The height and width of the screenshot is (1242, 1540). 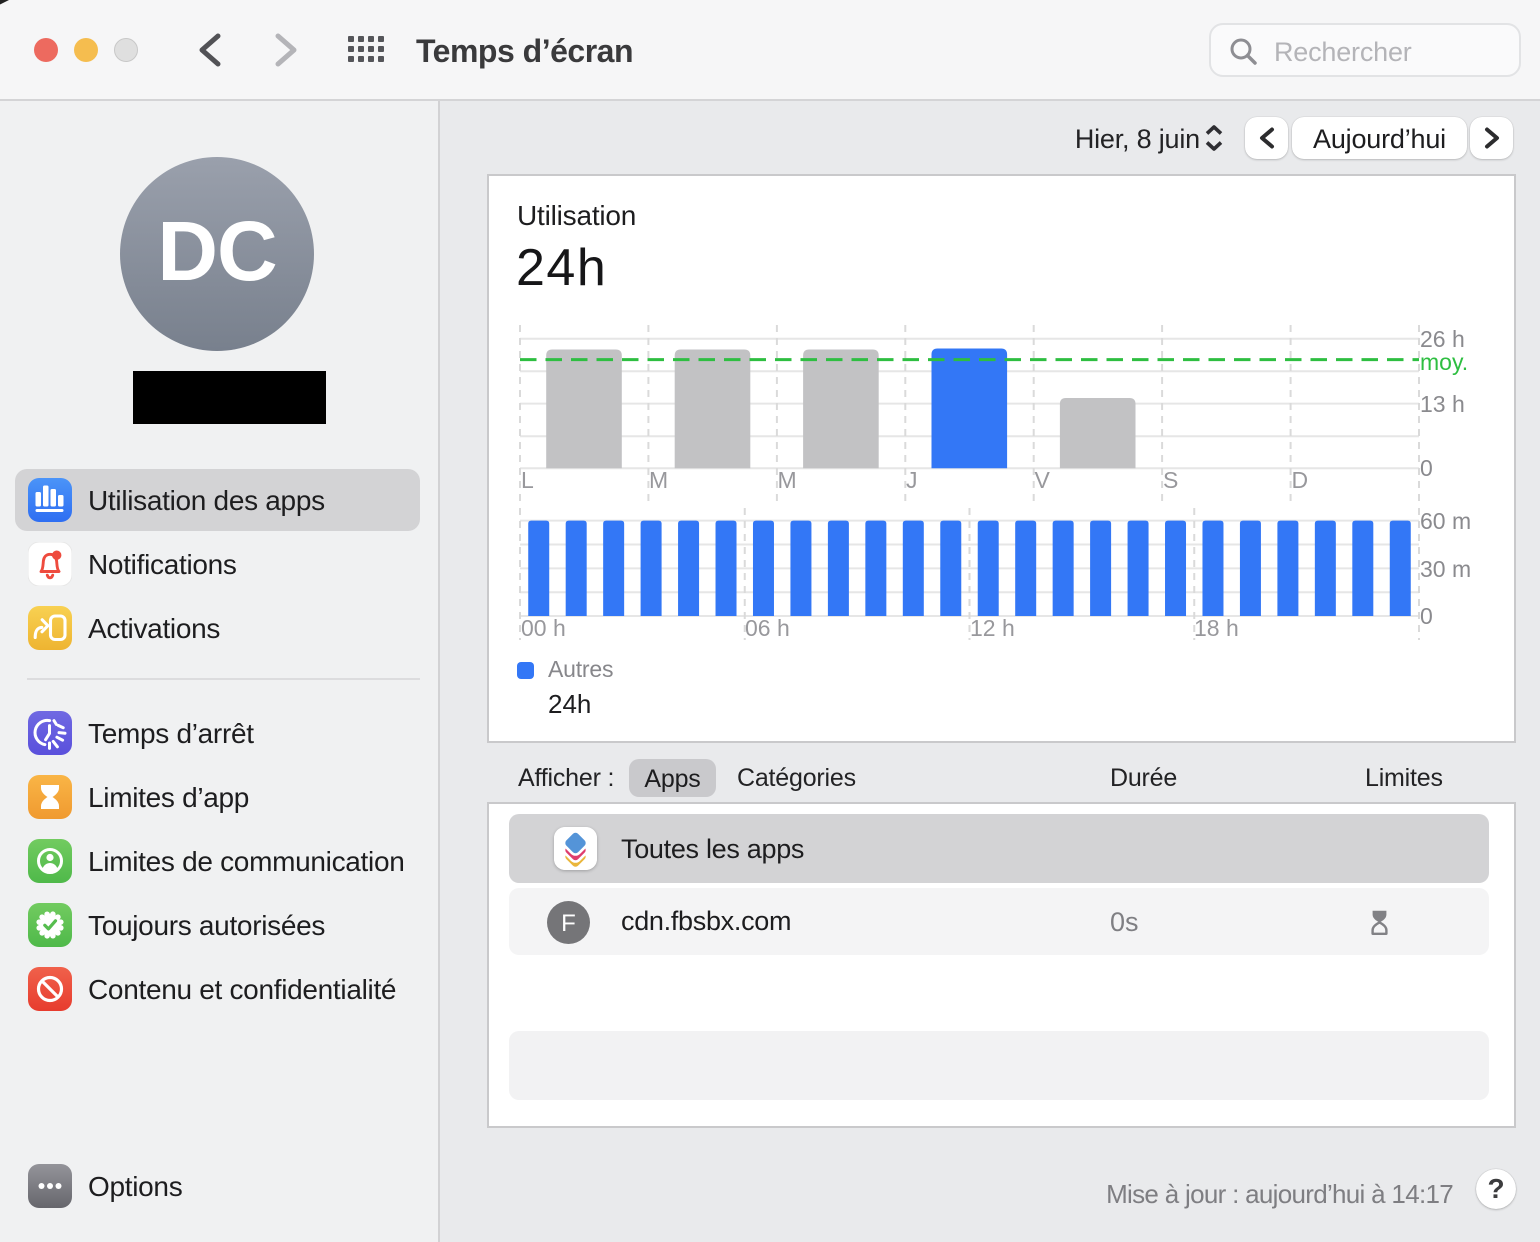 What do you see at coordinates (912, 480) in the screenshot?
I see `svg-text: J` at bounding box center [912, 480].